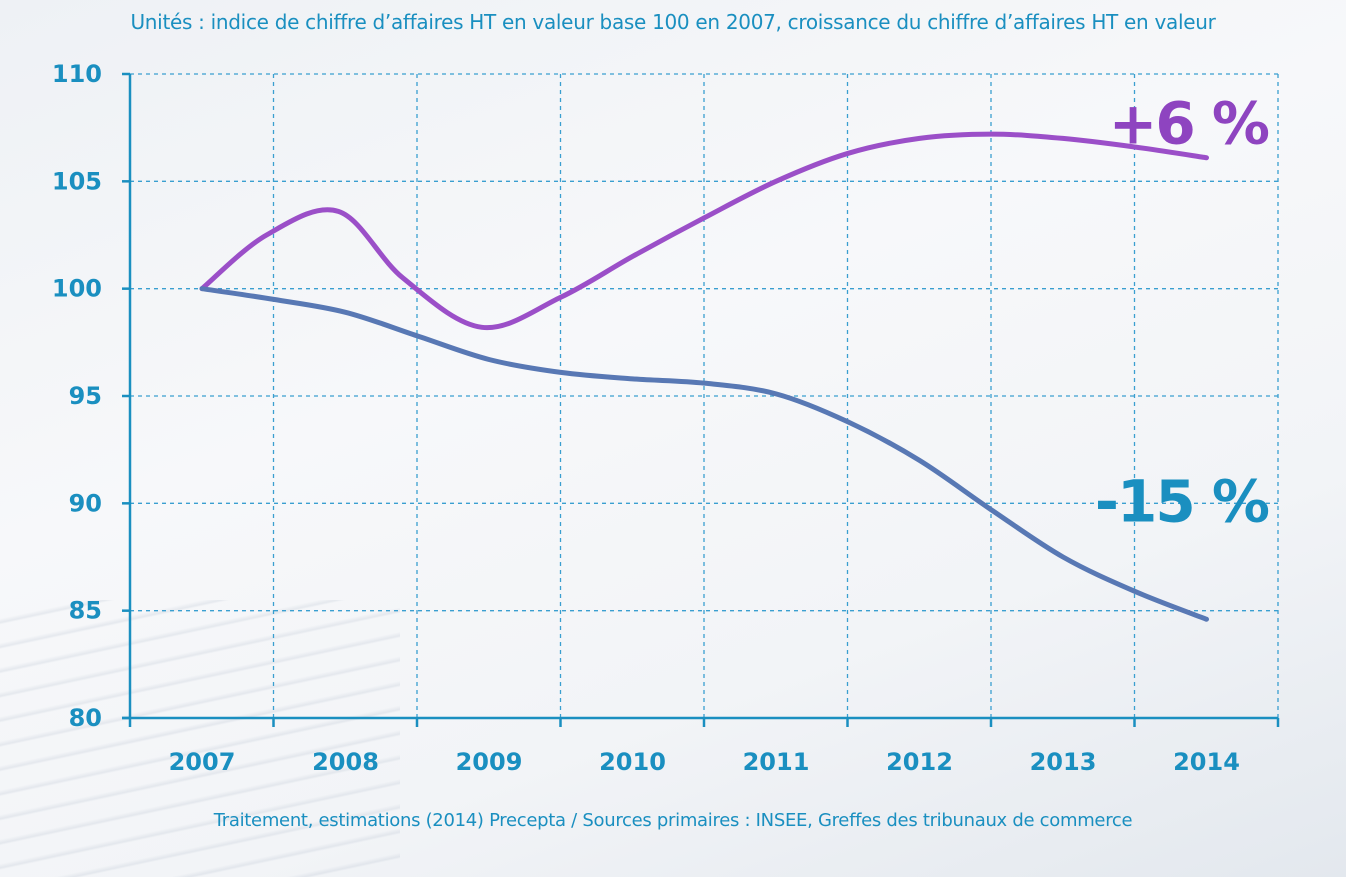  Describe the element at coordinates (919, 762) in the screenshot. I see `x-tick-label: 2012` at that location.